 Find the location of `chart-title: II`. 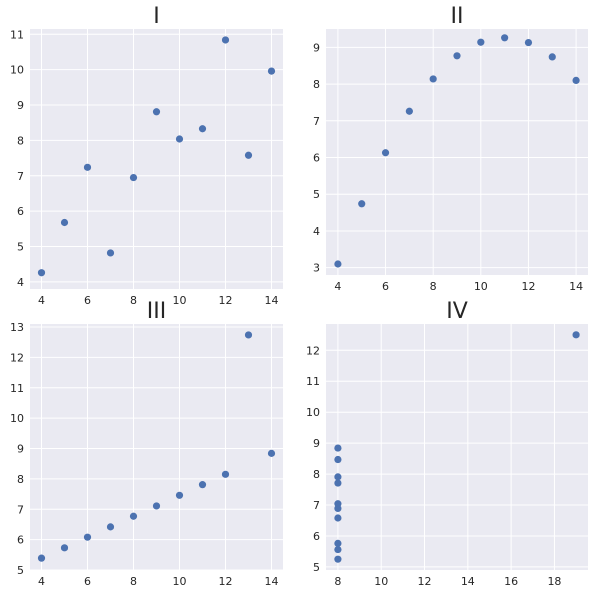

chart-title: II is located at coordinates (457, 16).